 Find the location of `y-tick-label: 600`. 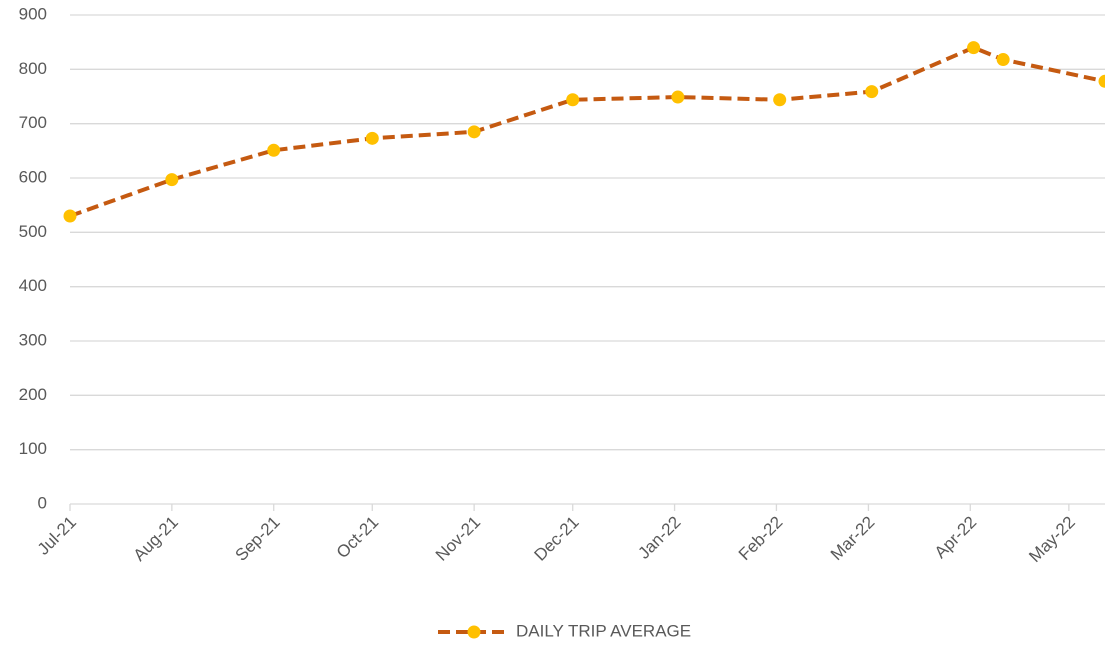

y-tick-label: 600 is located at coordinates (33, 176).